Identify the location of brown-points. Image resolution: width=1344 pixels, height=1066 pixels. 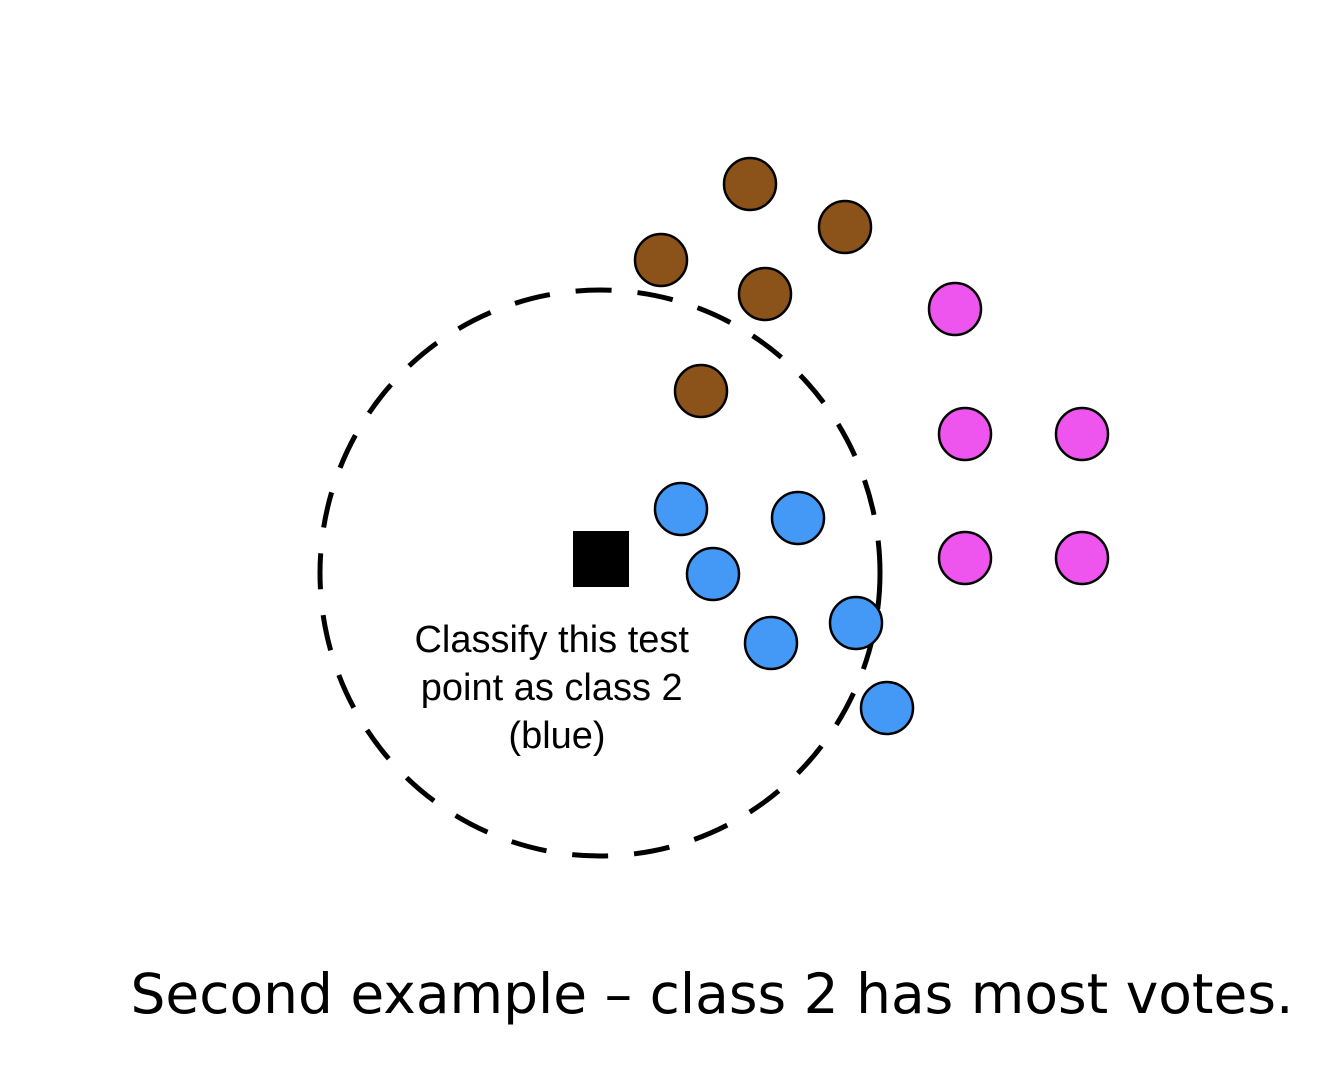
(753, 287).